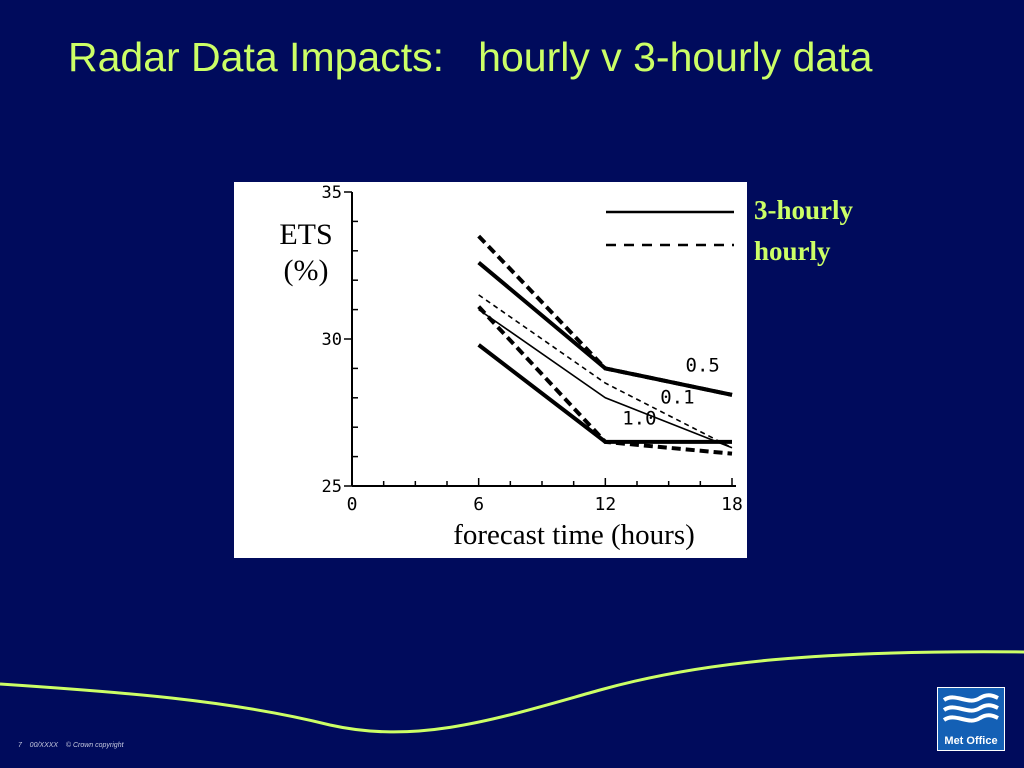  I want to click on x-tick-label: 6, so click(478, 504).